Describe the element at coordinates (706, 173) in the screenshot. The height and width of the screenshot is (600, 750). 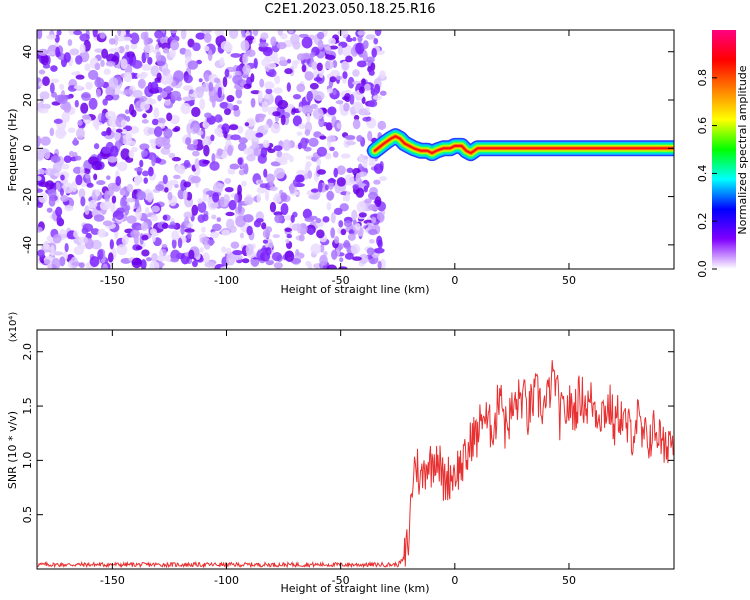
I see `colorbar-ticks: 0.0 0.2 0.4 0.6 0.8` at that location.